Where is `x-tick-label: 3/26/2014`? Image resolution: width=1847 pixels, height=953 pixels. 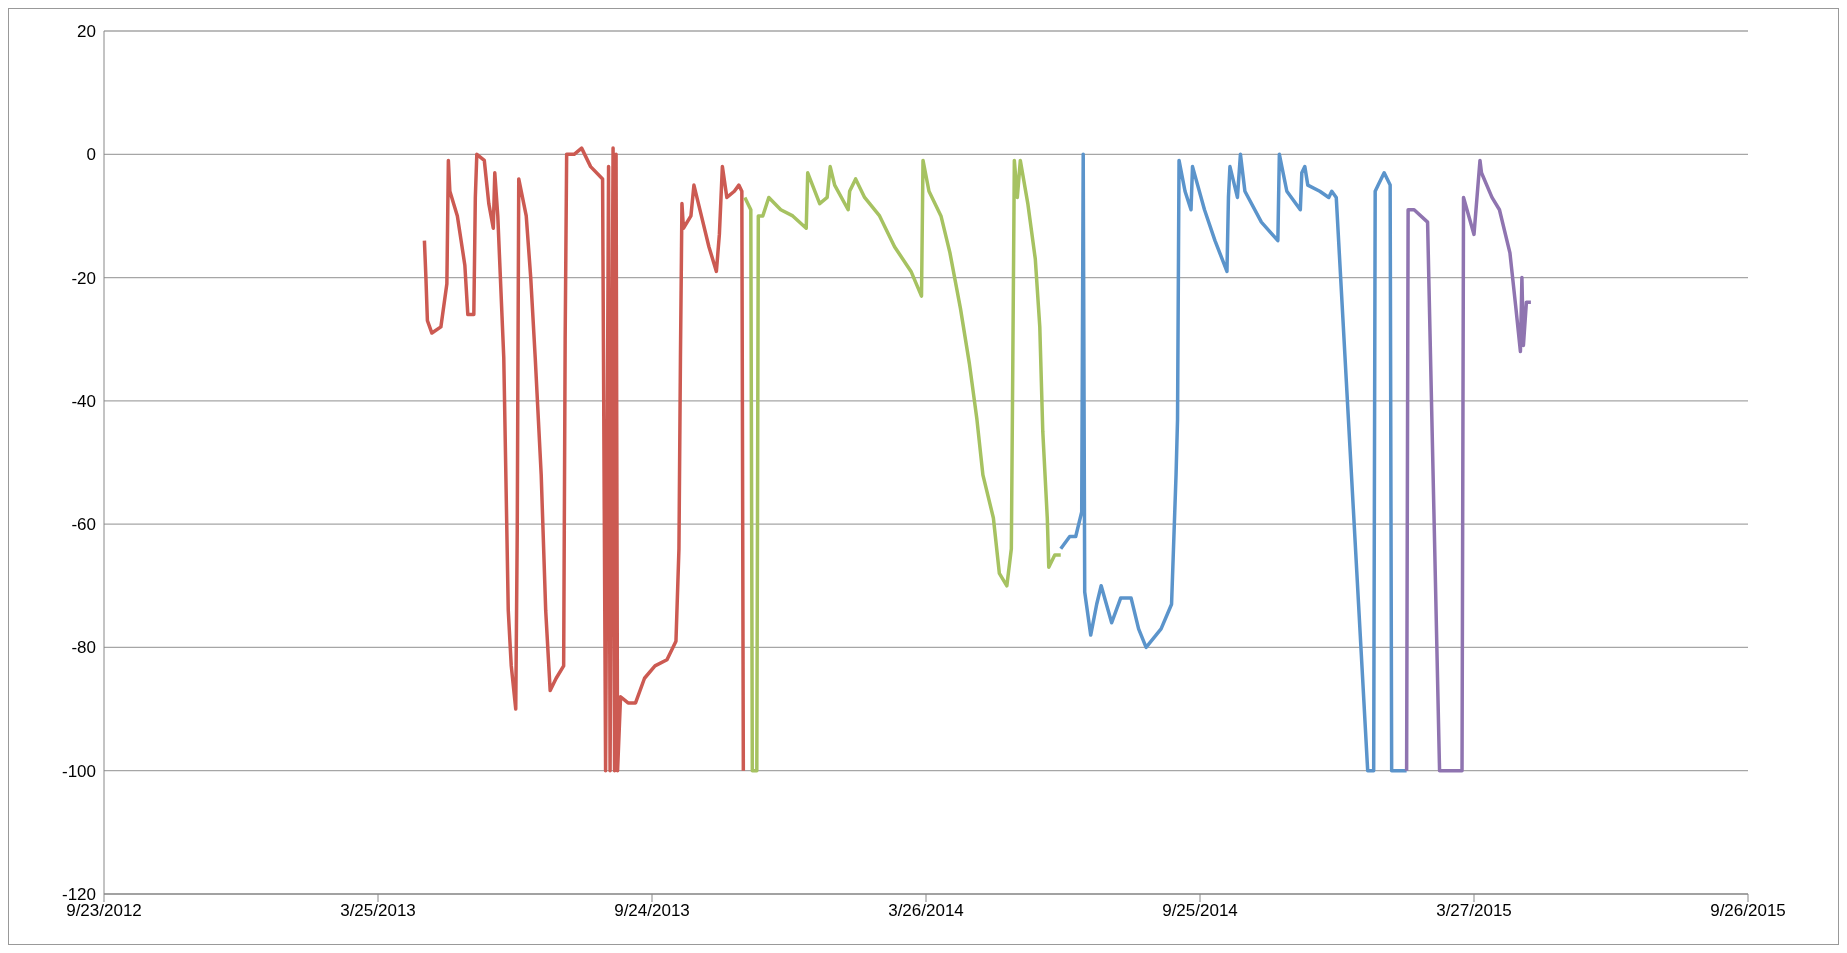 x-tick-label: 3/26/2014 is located at coordinates (926, 911).